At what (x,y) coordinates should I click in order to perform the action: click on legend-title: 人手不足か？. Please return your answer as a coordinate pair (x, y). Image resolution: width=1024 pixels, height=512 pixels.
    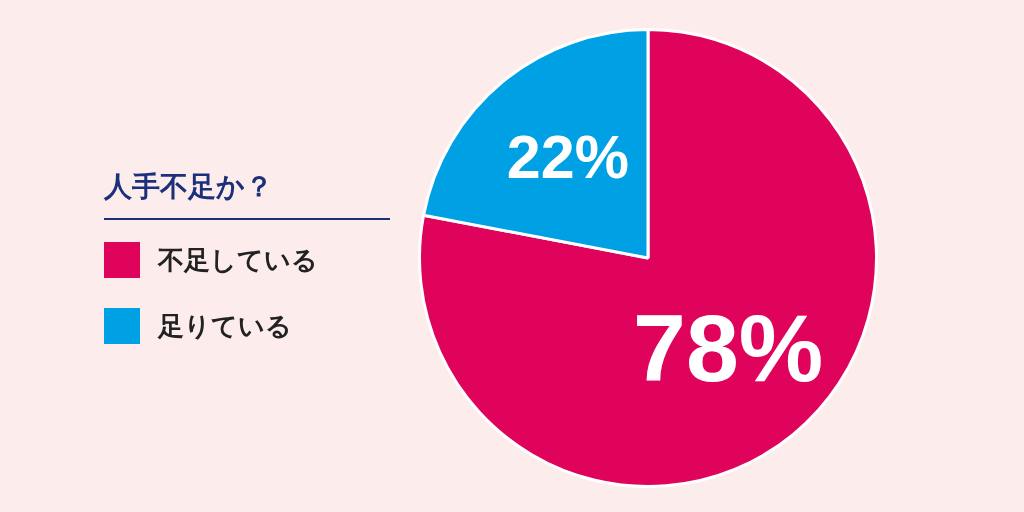
    Looking at the image, I should click on (247, 194).